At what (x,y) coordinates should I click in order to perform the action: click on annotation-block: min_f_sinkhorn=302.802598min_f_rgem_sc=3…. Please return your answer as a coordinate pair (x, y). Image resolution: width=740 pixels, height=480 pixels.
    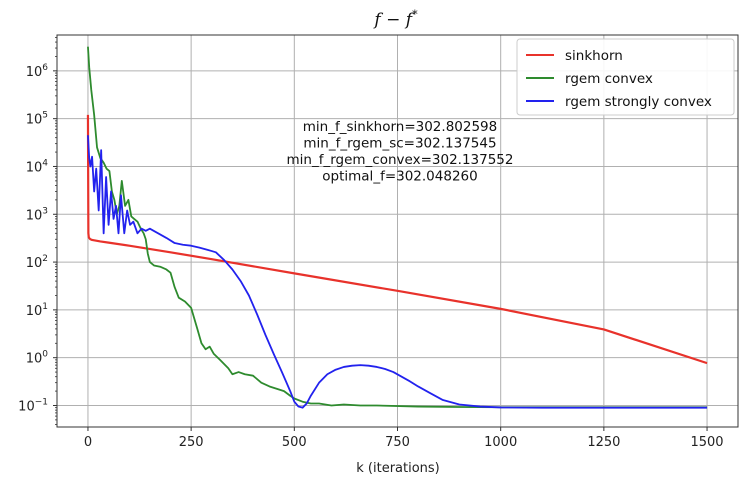
    Looking at the image, I should click on (400, 152).